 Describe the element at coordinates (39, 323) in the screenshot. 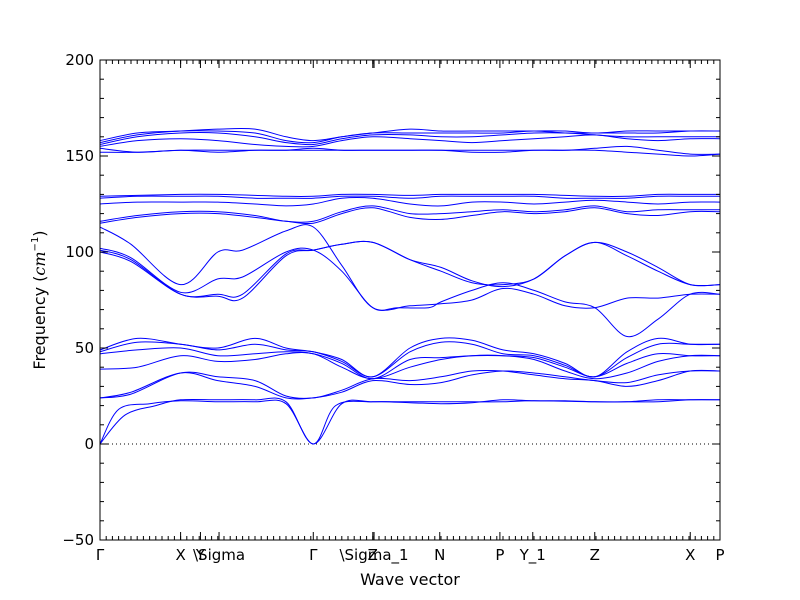

I see `y-axis-title-prefix: Frequency (` at that location.